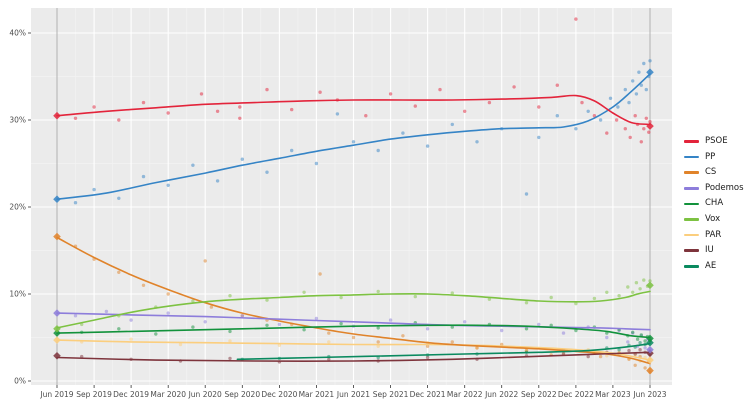 This screenshot has height=417, width=750. I want to click on result-diamond-2019-pp, so click(57, 199).